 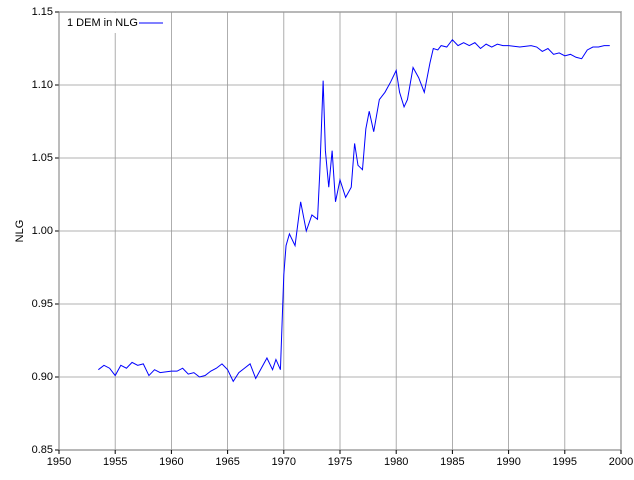 What do you see at coordinates (227, 462) in the screenshot?
I see `x-tick-label: 1965` at bounding box center [227, 462].